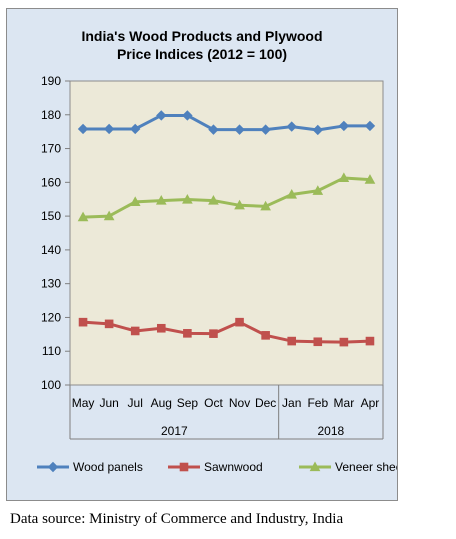  What do you see at coordinates (239, 403) in the screenshot?
I see `x-tick-label: Nov` at bounding box center [239, 403].